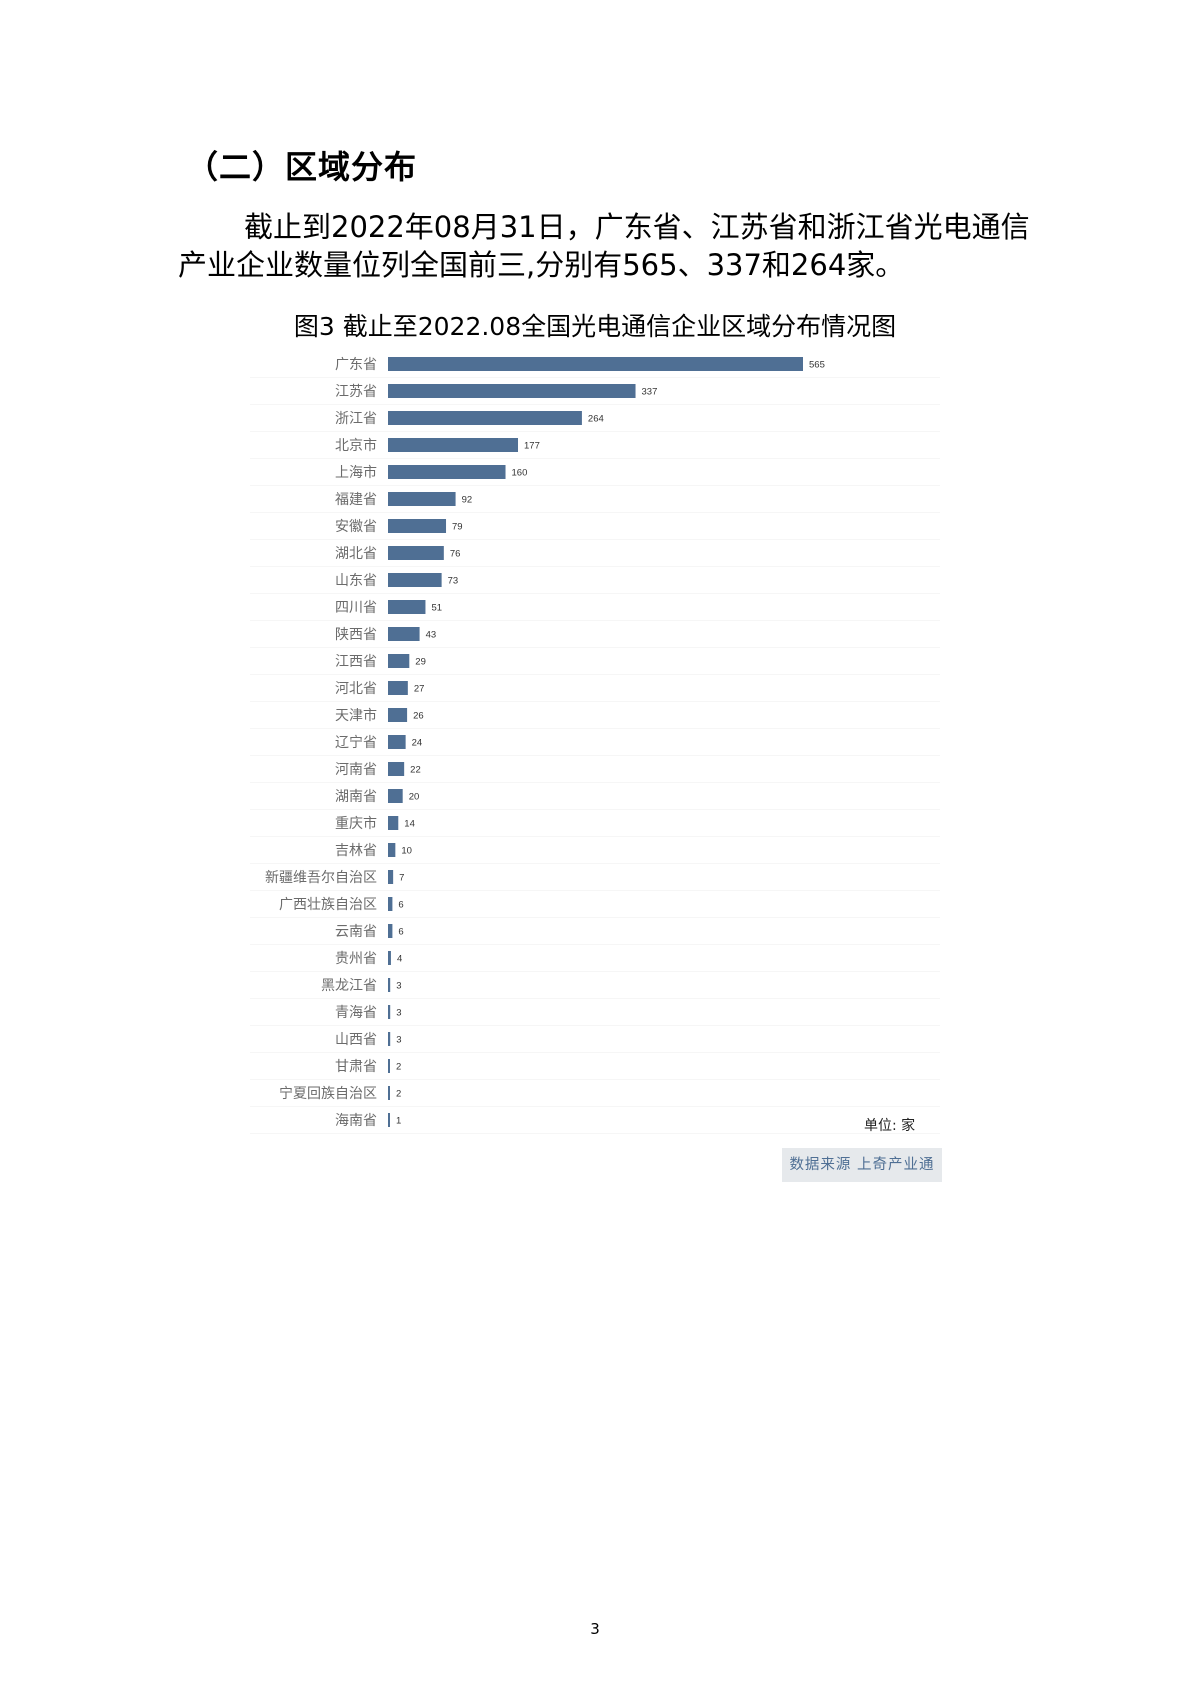 The width and height of the screenshot is (1190, 1683). I want to click on value-label: 7, so click(401, 878).